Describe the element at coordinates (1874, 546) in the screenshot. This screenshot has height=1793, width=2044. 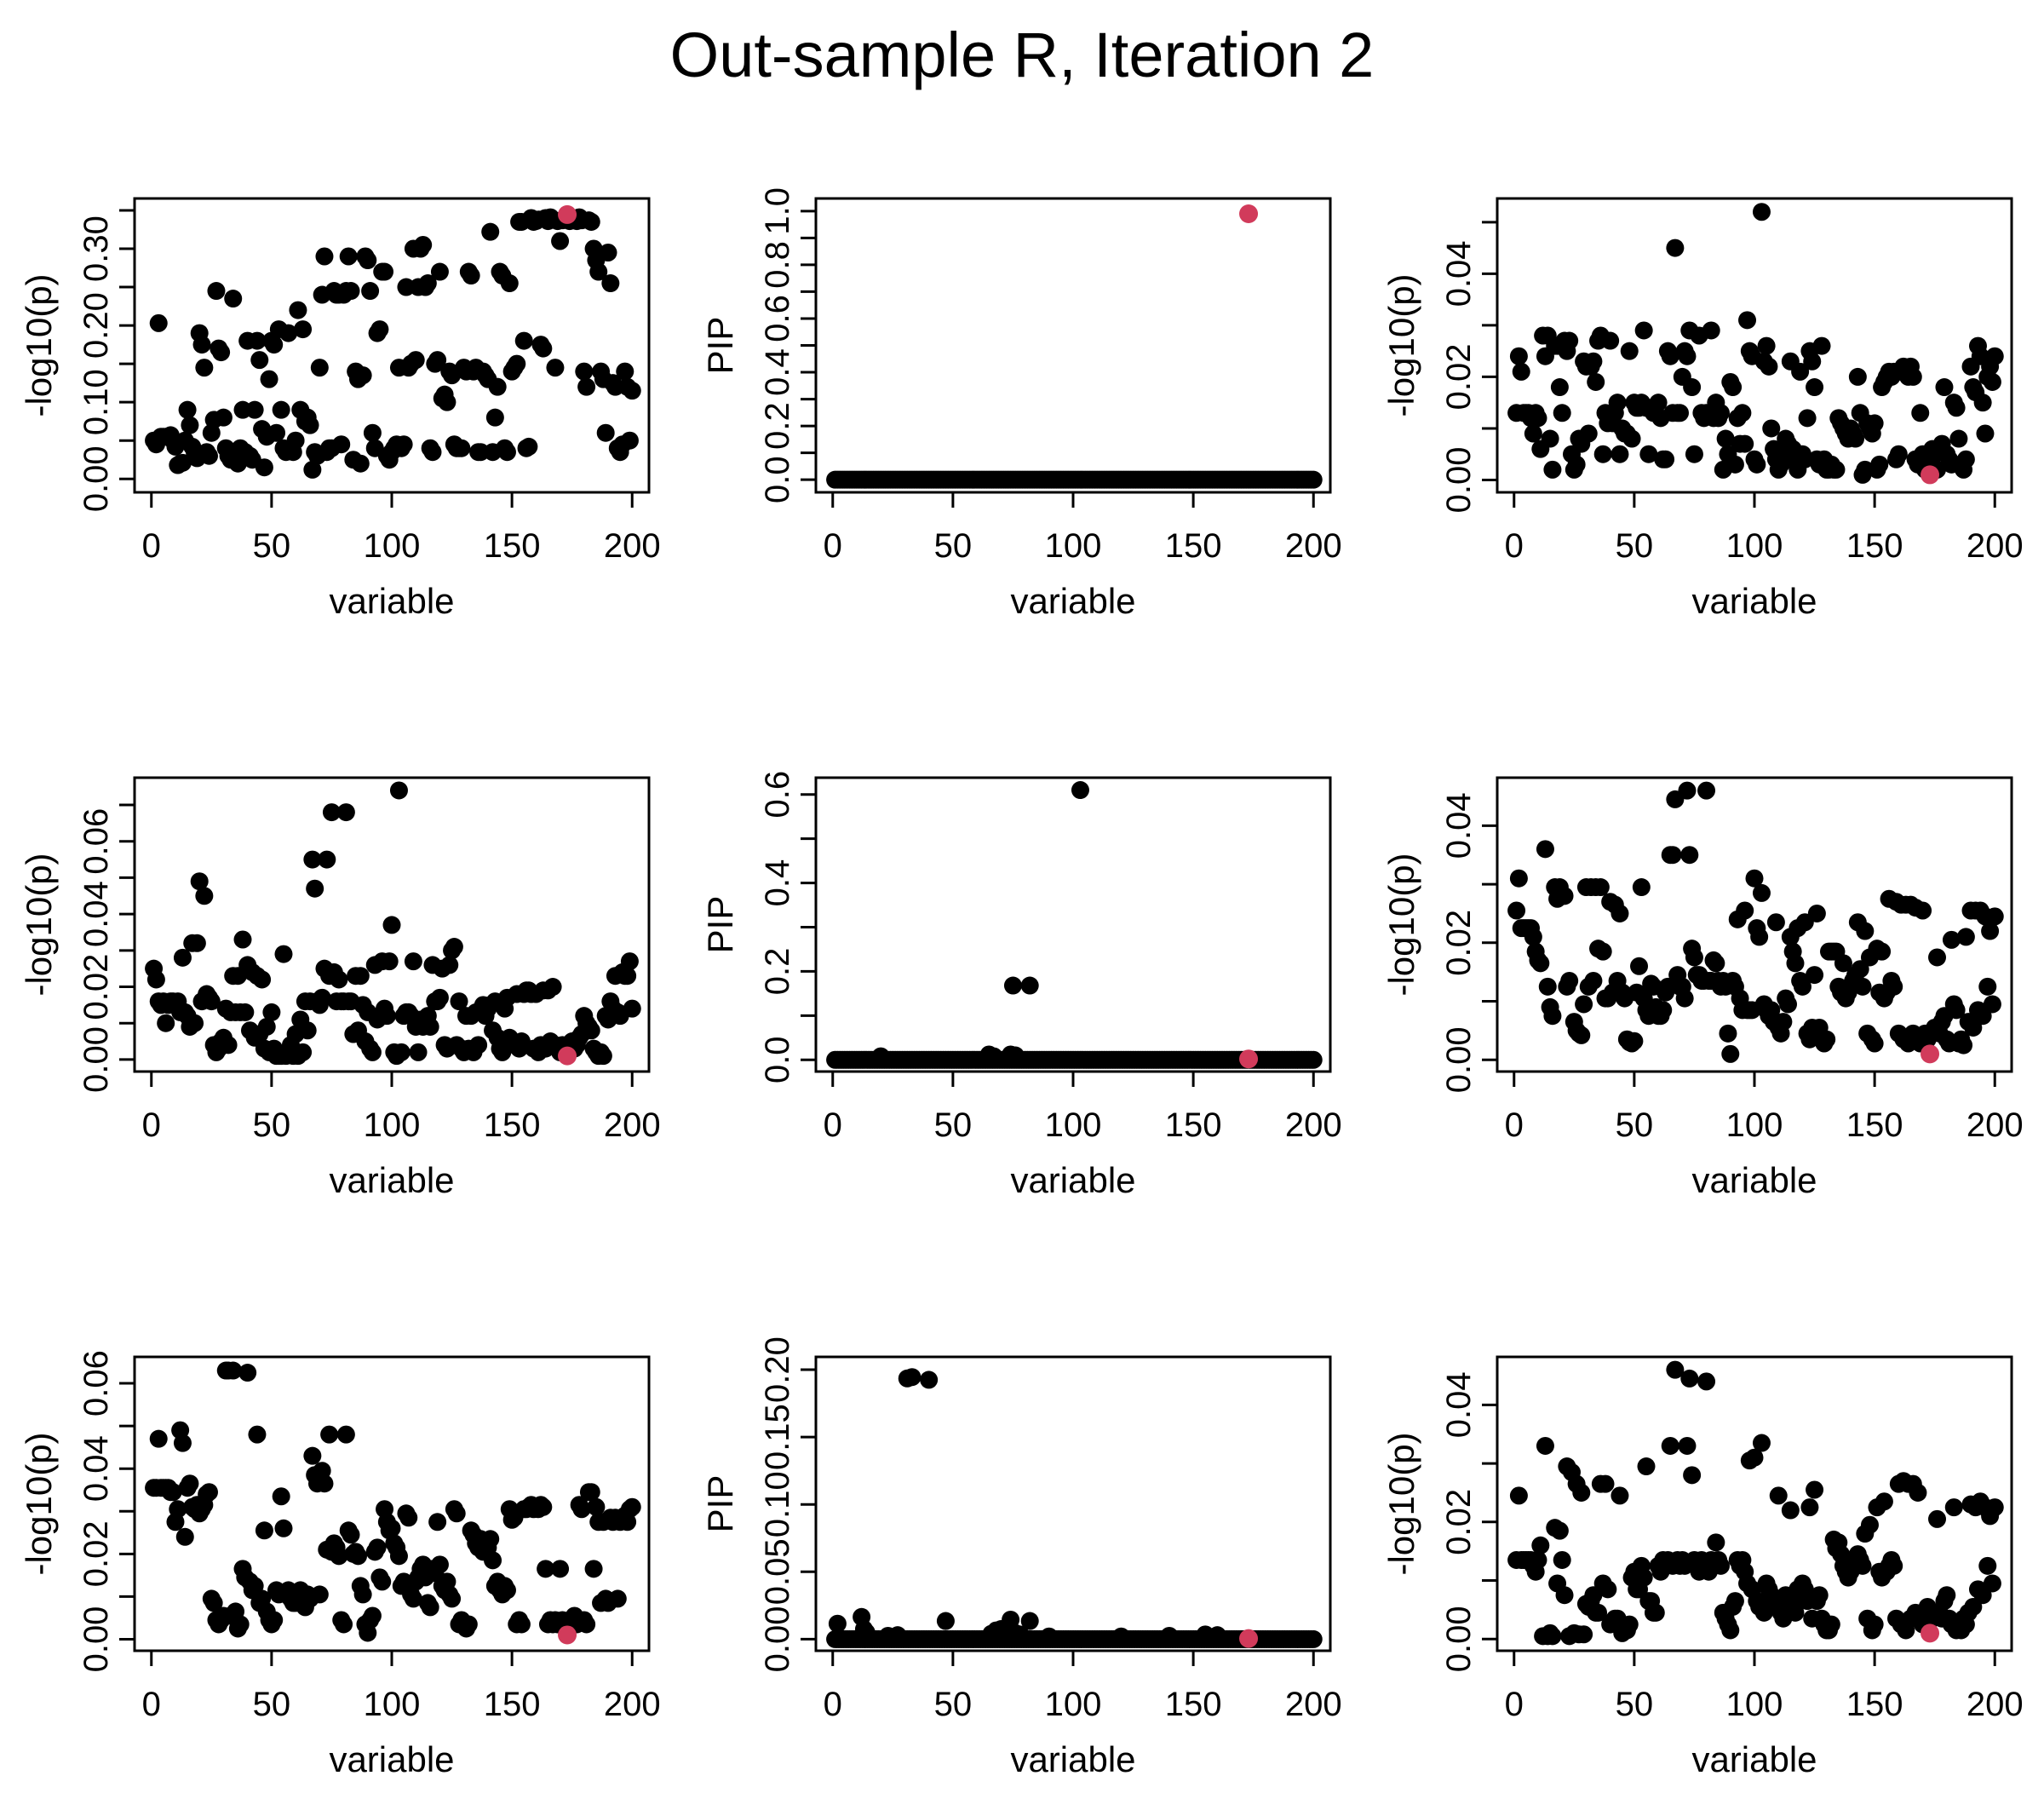
I see `x-tick-label: 150` at that location.